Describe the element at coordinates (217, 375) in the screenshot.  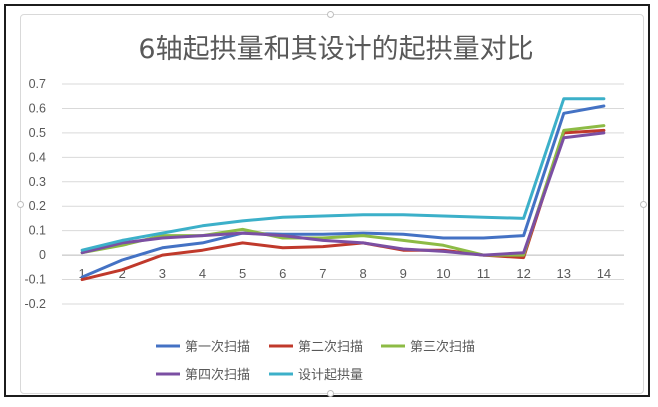
I see `legend-label: 第四次扫描` at that location.